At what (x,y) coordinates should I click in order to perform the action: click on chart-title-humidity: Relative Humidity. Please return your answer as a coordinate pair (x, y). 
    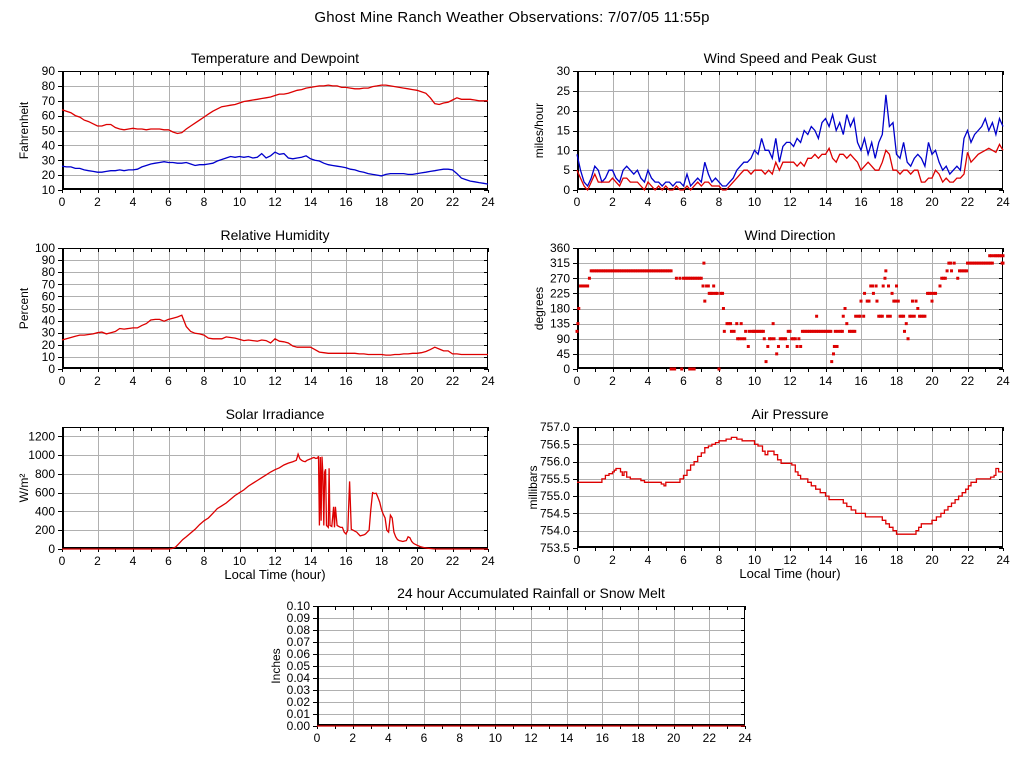
    Looking at the image, I should click on (275, 235).